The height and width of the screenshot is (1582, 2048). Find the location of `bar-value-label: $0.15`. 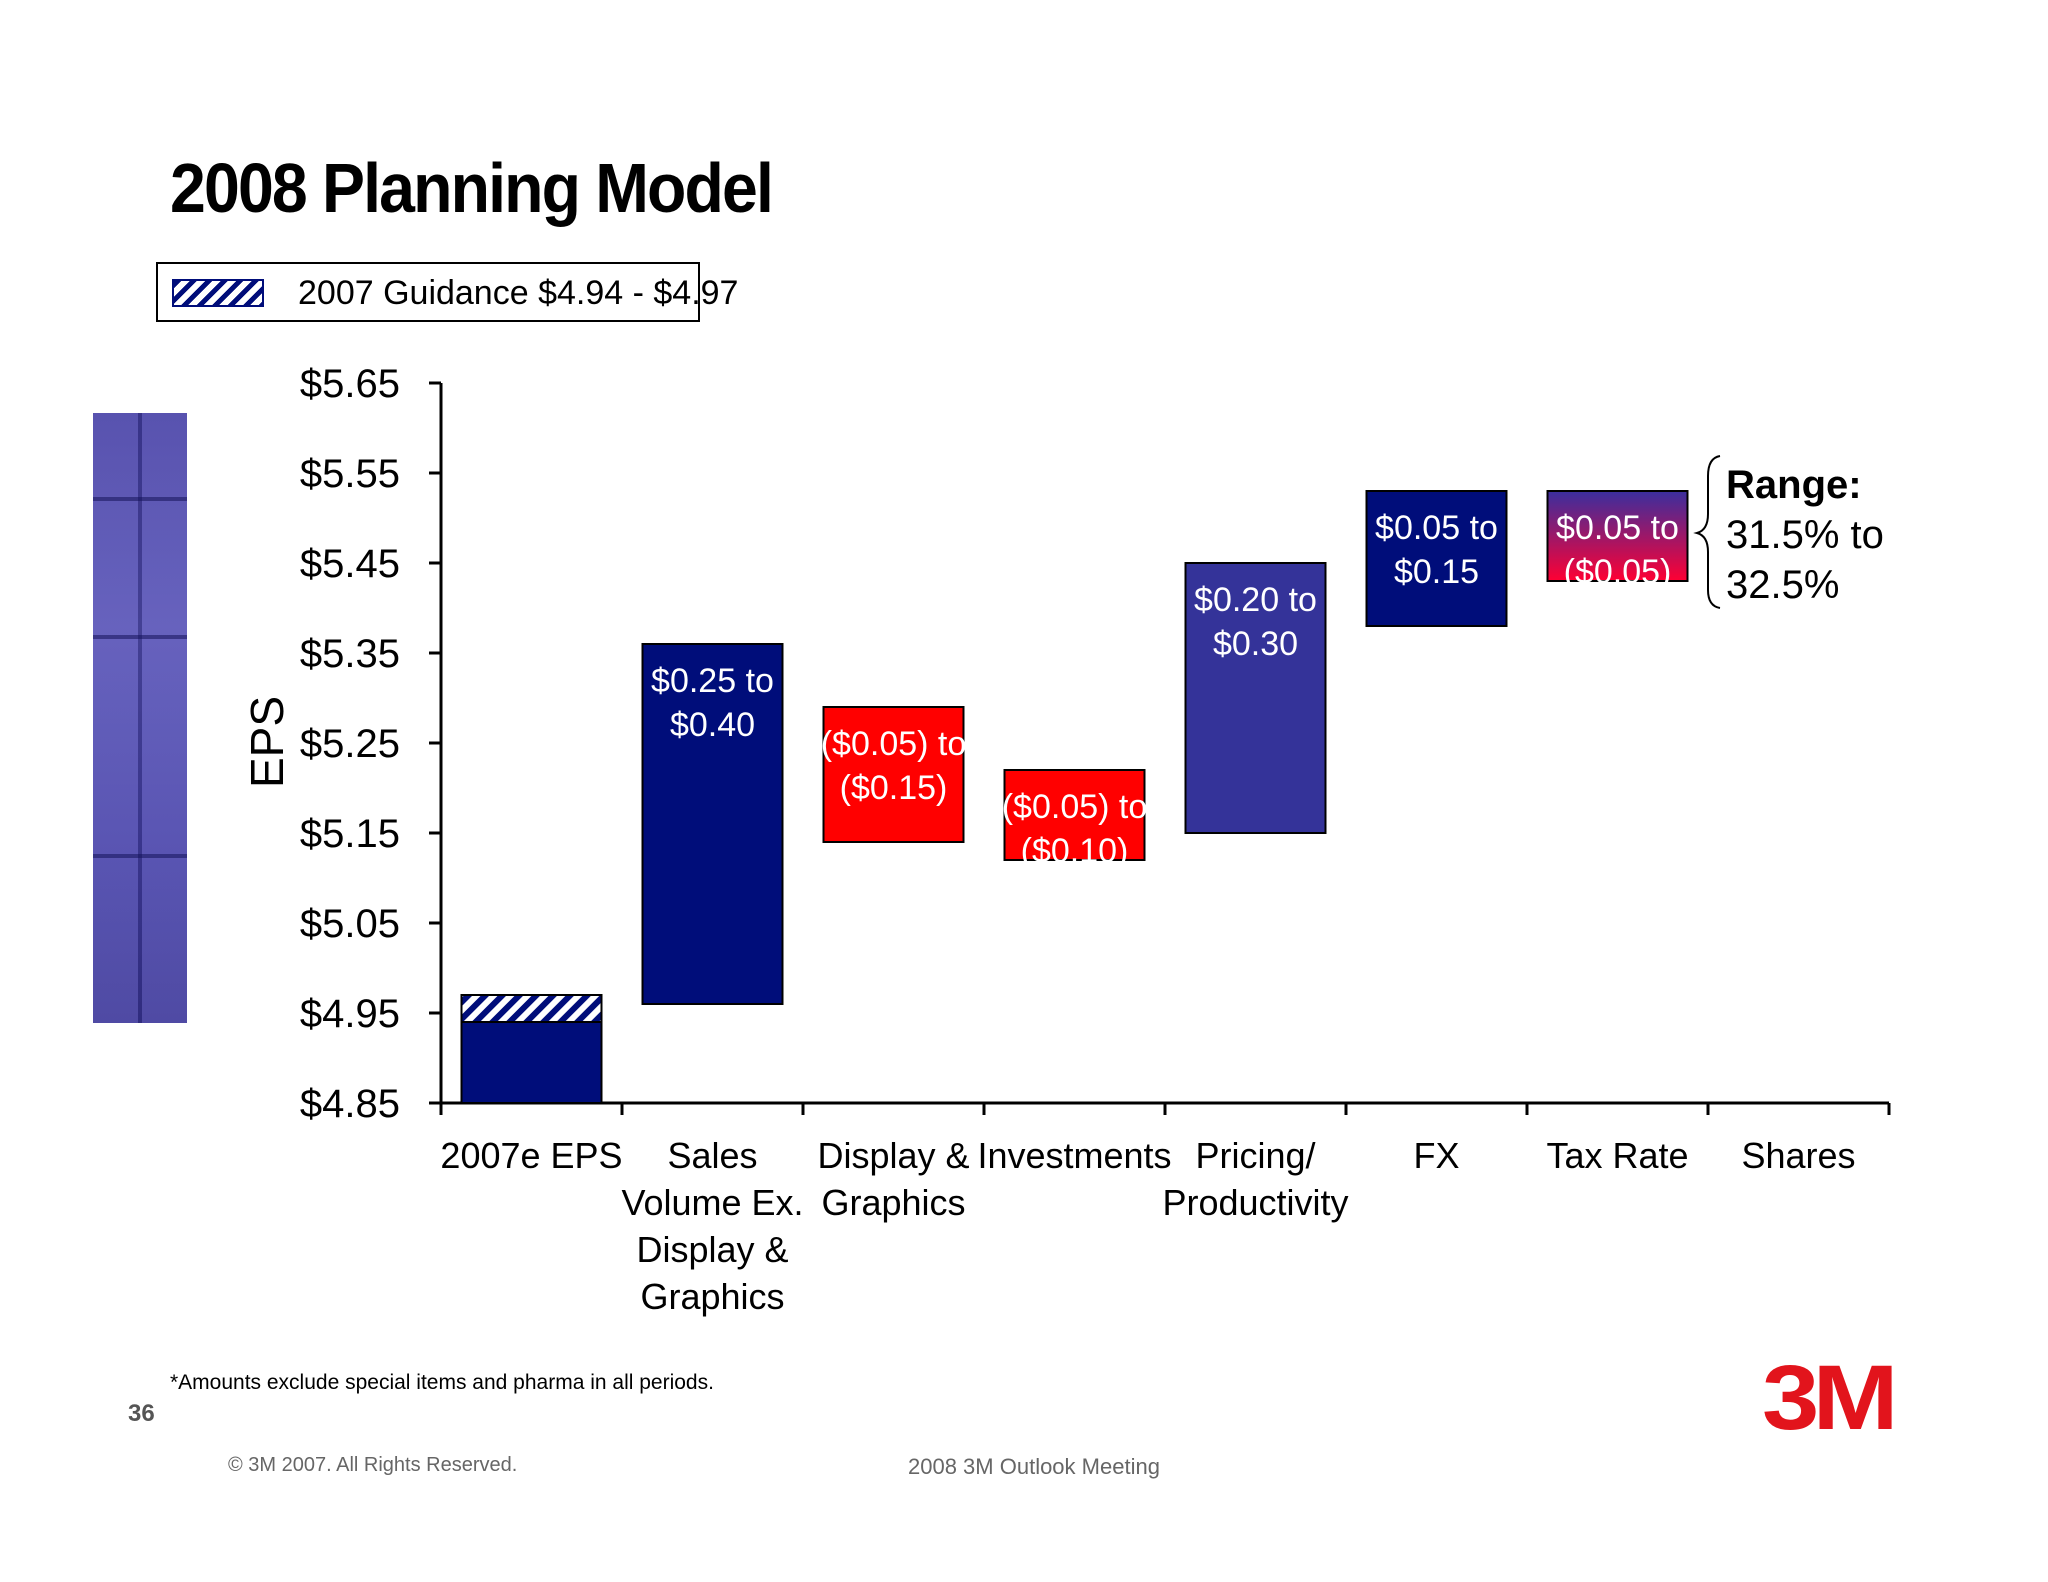

bar-value-label: $0.15 is located at coordinates (1436, 572).